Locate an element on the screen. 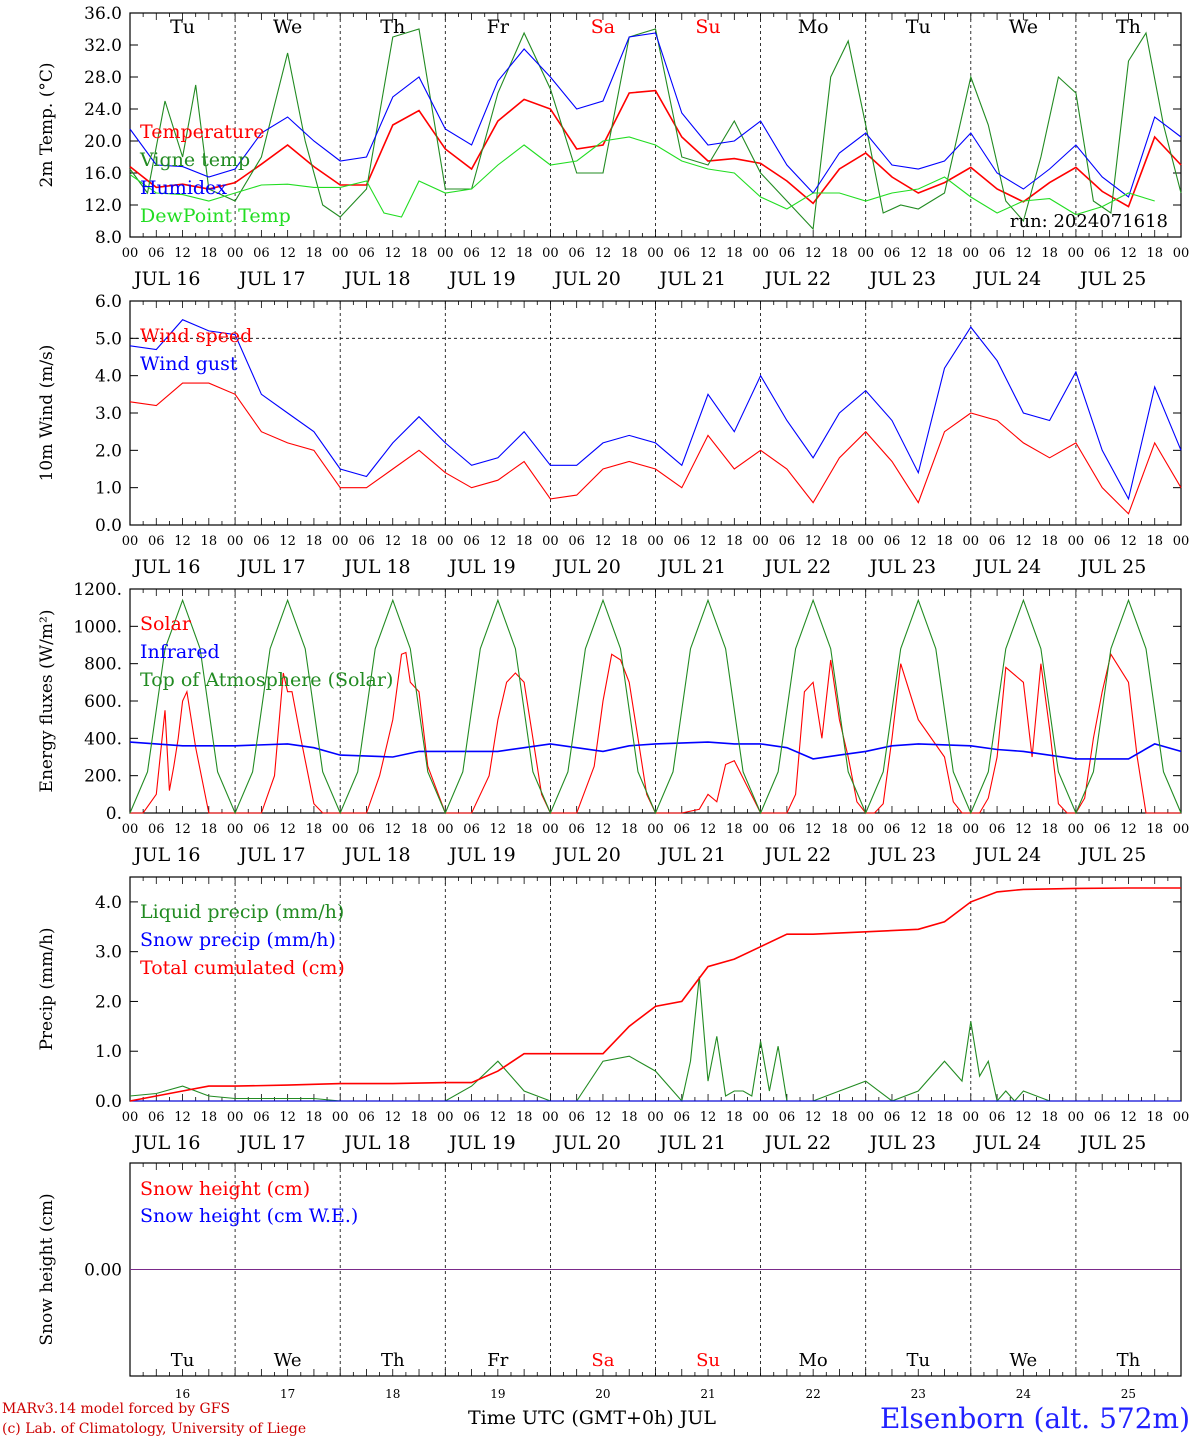  date-label: JUL 23 is located at coordinates (902, 567).